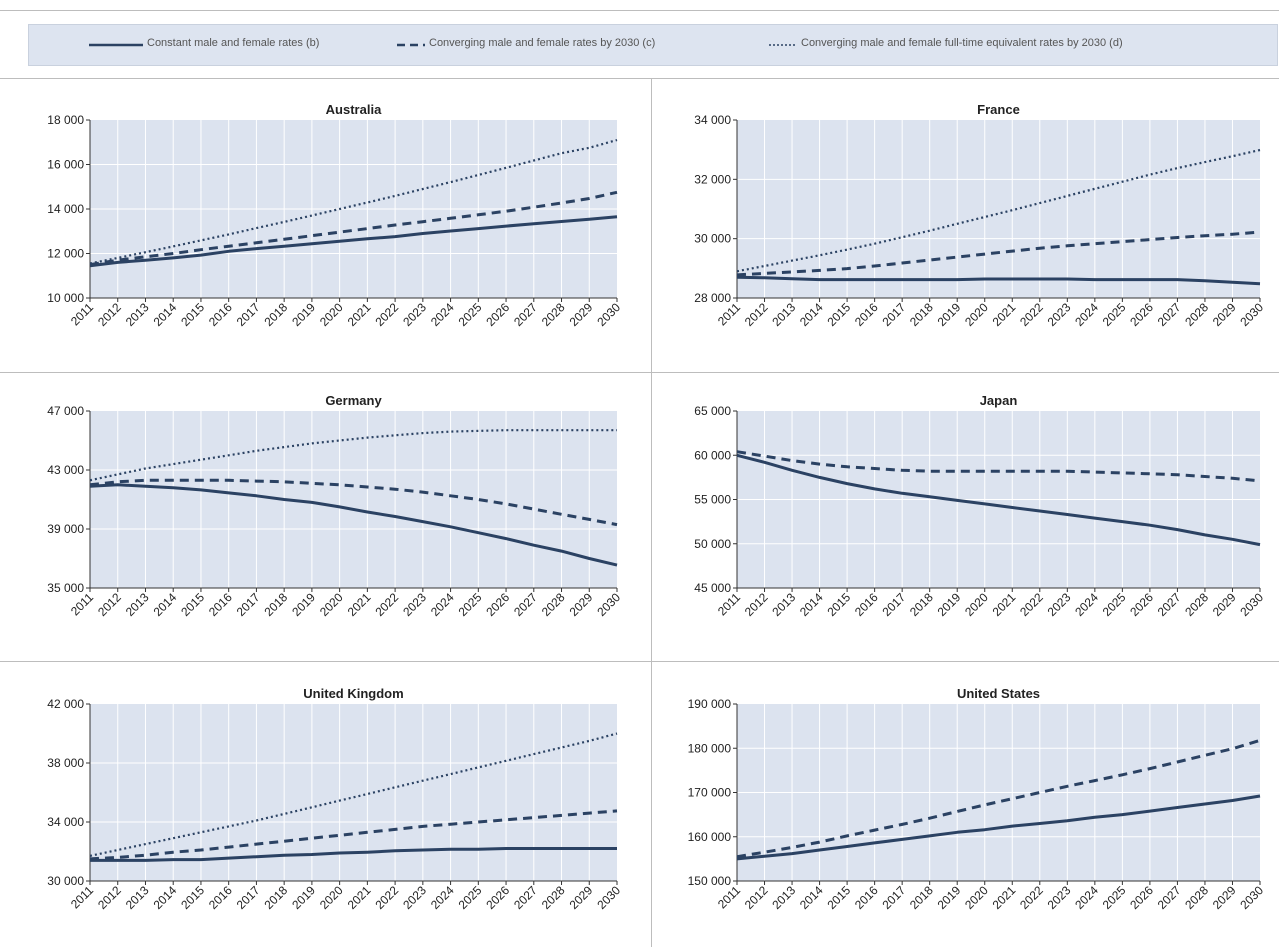 This screenshot has height=947, width=1279. Describe the element at coordinates (756, 314) in the screenshot. I see `x-tick-label: 2012` at that location.